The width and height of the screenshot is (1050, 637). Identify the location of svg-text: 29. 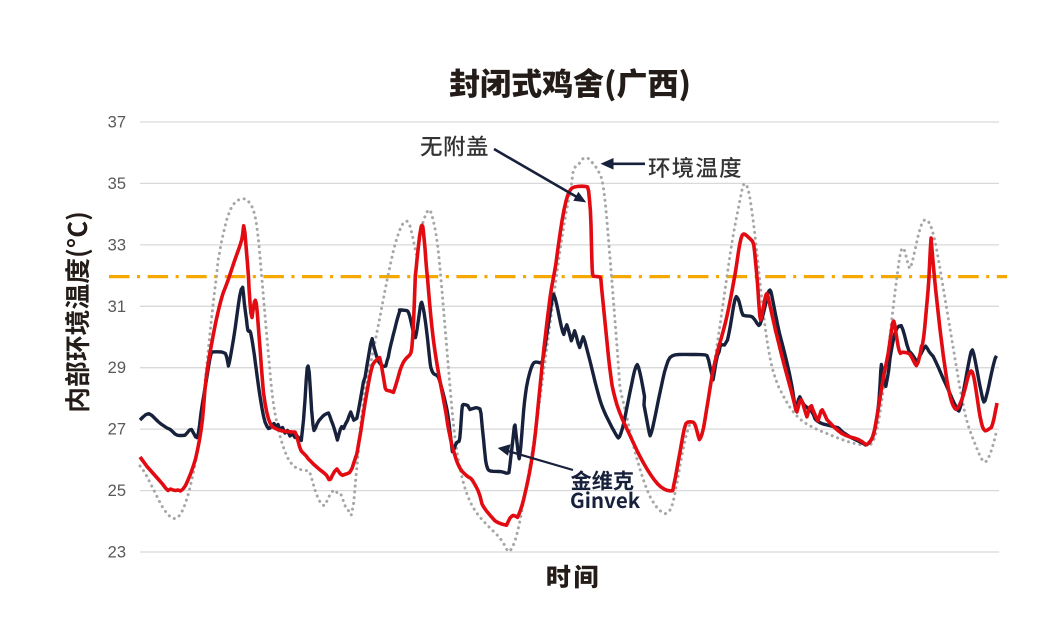
(117, 368).